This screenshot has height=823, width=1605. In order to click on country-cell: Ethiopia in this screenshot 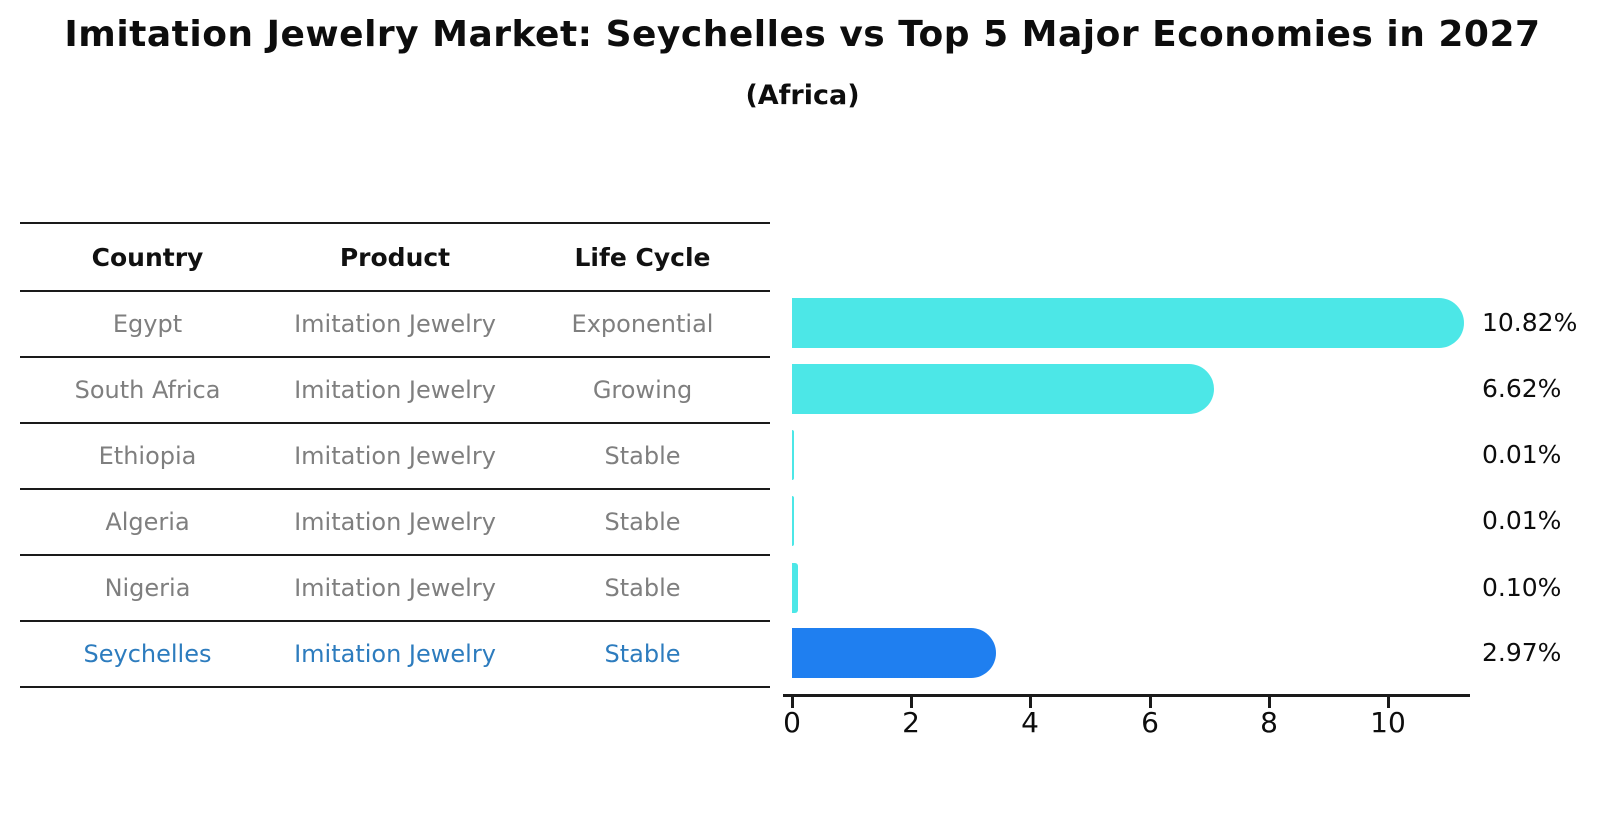, I will do `click(147, 456)`.